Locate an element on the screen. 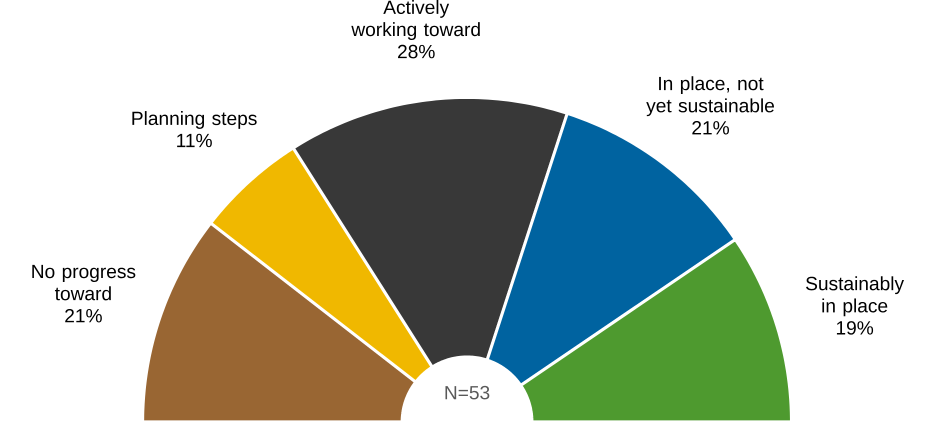 This screenshot has width=938, height=423. slice-label: Planning steps is located at coordinates (194, 119).